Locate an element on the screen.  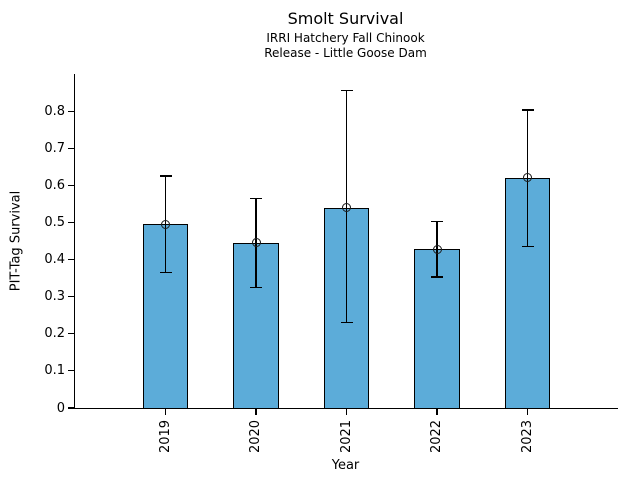
y-tick-label-0.5: 0.5 is located at coordinates (54, 222).